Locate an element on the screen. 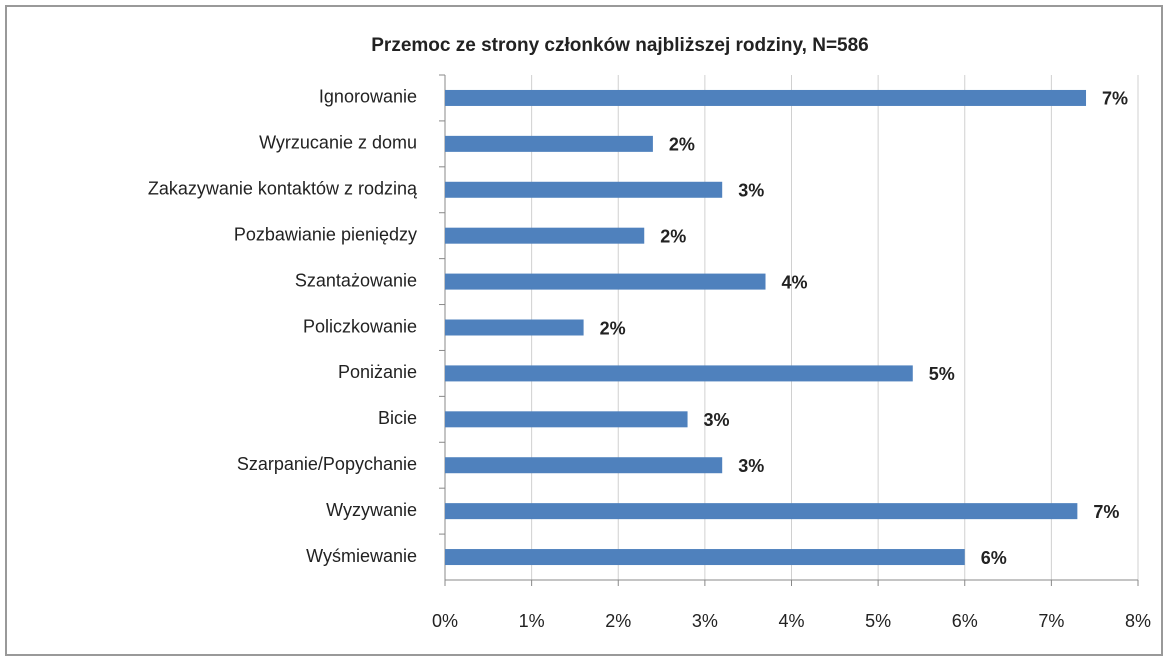  y-tick-label: Pozbawianie pieniędzy is located at coordinates (325, 234).